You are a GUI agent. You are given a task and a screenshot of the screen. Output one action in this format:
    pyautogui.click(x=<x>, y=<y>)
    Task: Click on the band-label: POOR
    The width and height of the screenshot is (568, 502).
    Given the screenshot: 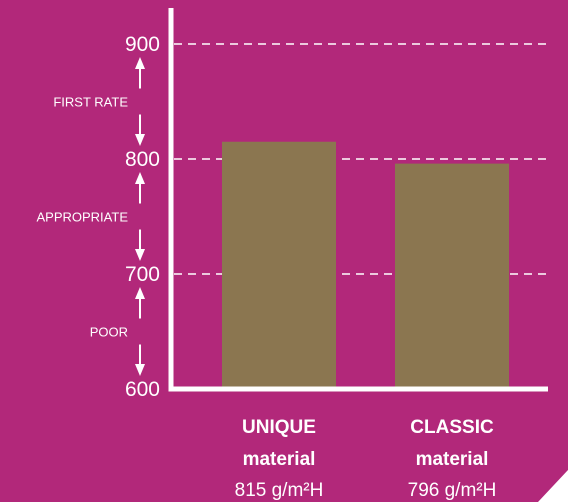 What is the action you would take?
    pyautogui.click(x=109, y=332)
    